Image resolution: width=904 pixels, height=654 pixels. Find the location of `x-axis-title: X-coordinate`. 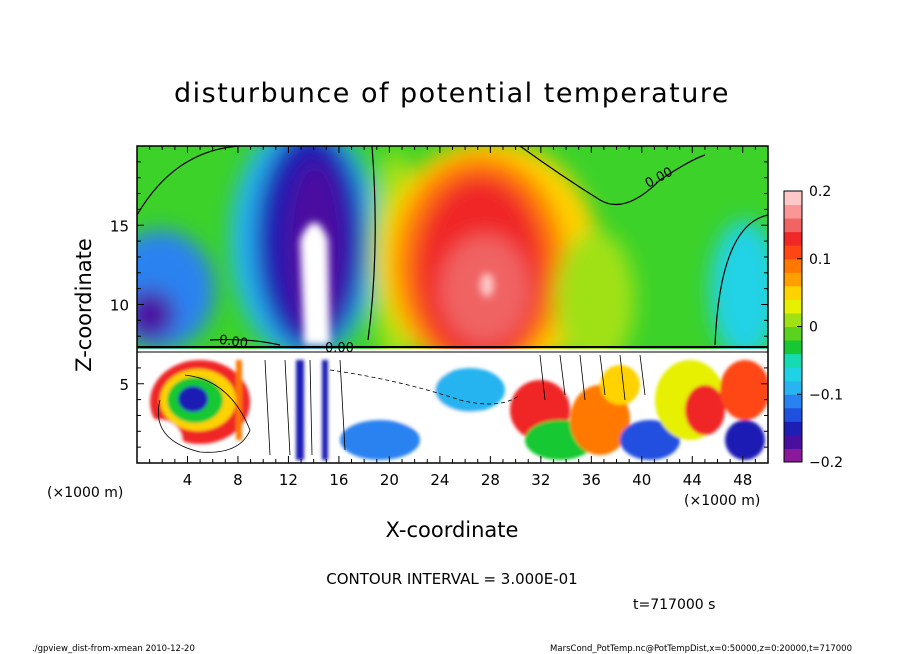

x-axis-title: X-coordinate is located at coordinates (452, 530).